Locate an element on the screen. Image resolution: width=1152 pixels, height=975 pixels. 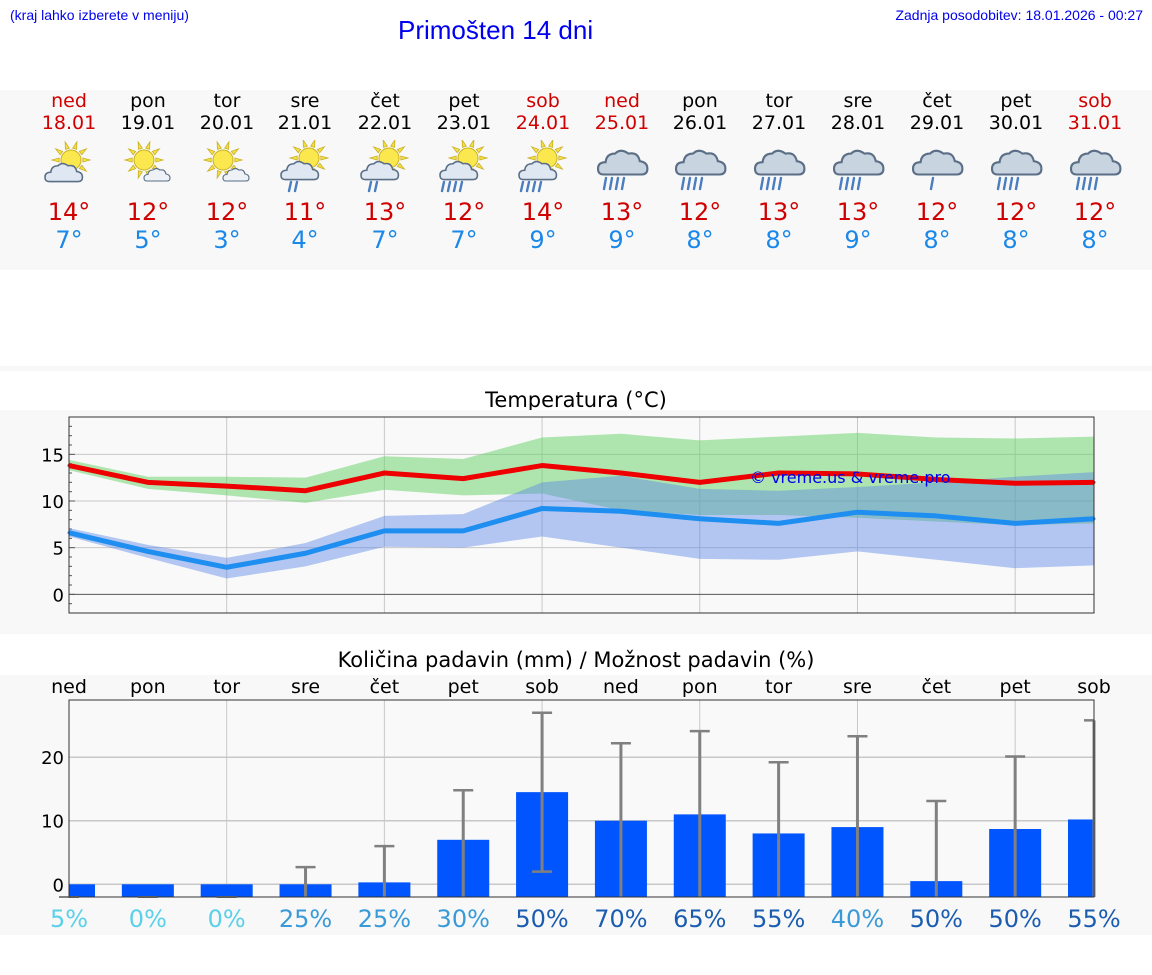
day-date: 28.01 is located at coordinates (858, 123).